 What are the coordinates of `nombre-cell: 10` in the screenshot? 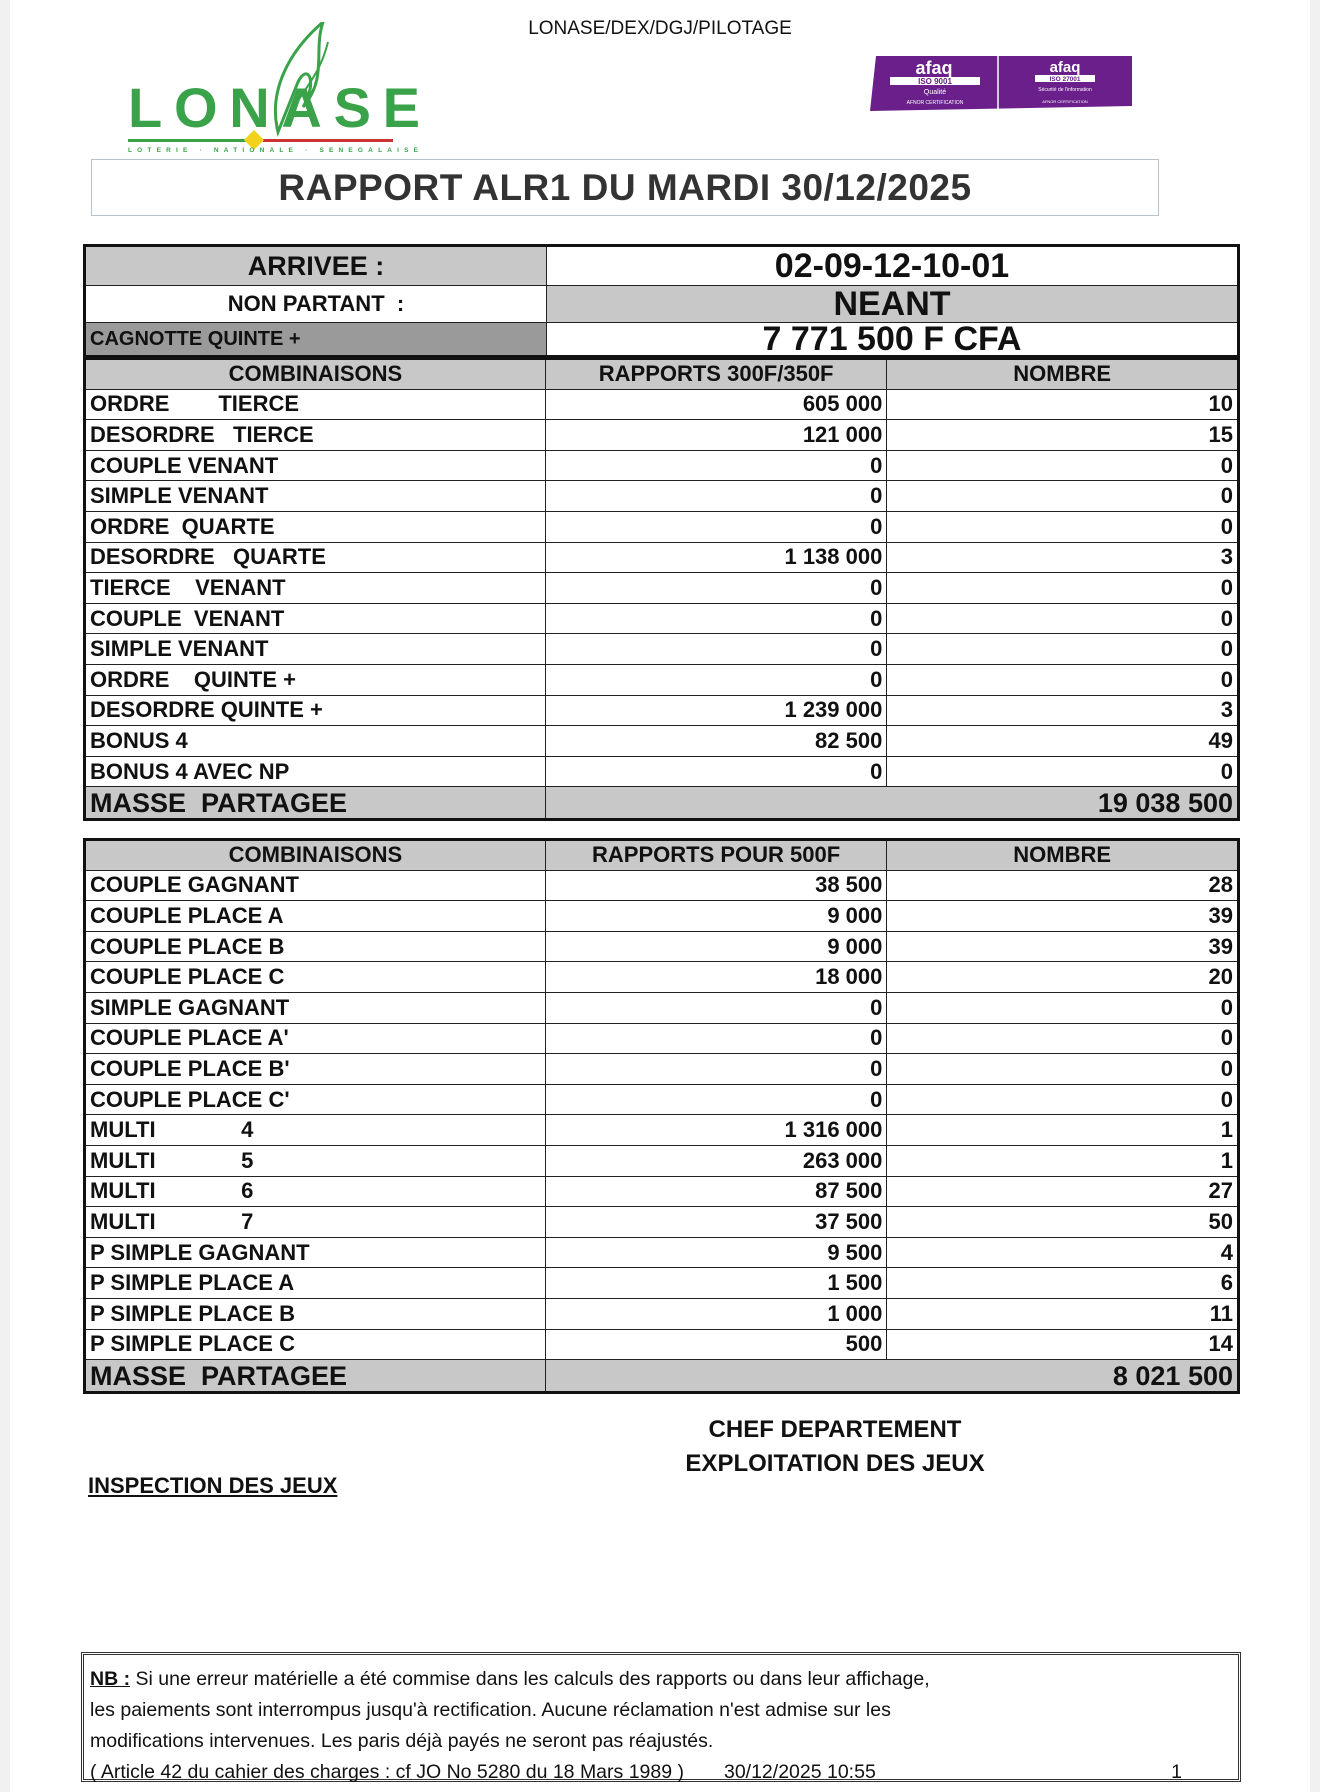 It's located at (1062, 404).